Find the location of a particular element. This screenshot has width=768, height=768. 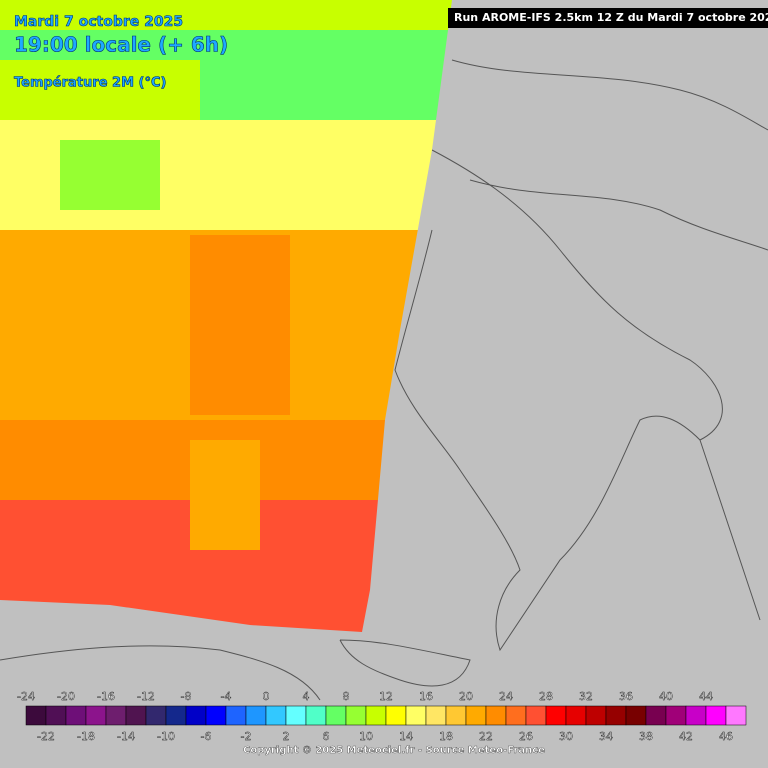

run-box is located at coordinates (608, 18).